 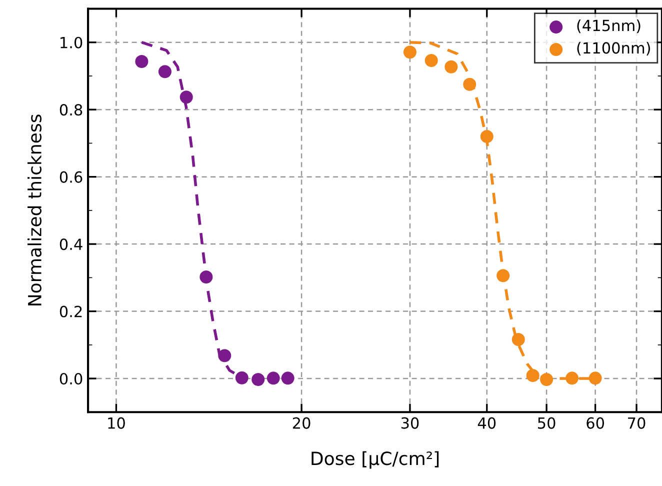 I want to click on x-tick-label: 30, so click(x=410, y=423).